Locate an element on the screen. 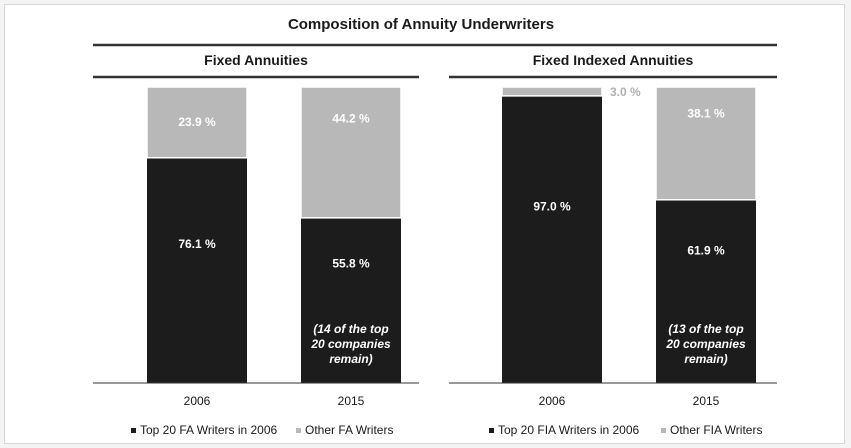  legend-label: Top 20 FA Writers in 2006 is located at coordinates (209, 430).